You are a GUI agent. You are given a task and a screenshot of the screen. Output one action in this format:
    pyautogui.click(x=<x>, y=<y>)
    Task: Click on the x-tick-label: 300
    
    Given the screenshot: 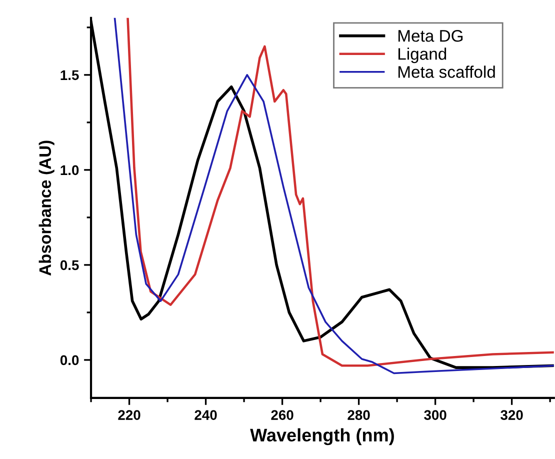 What is the action you would take?
    pyautogui.click(x=435, y=415)
    